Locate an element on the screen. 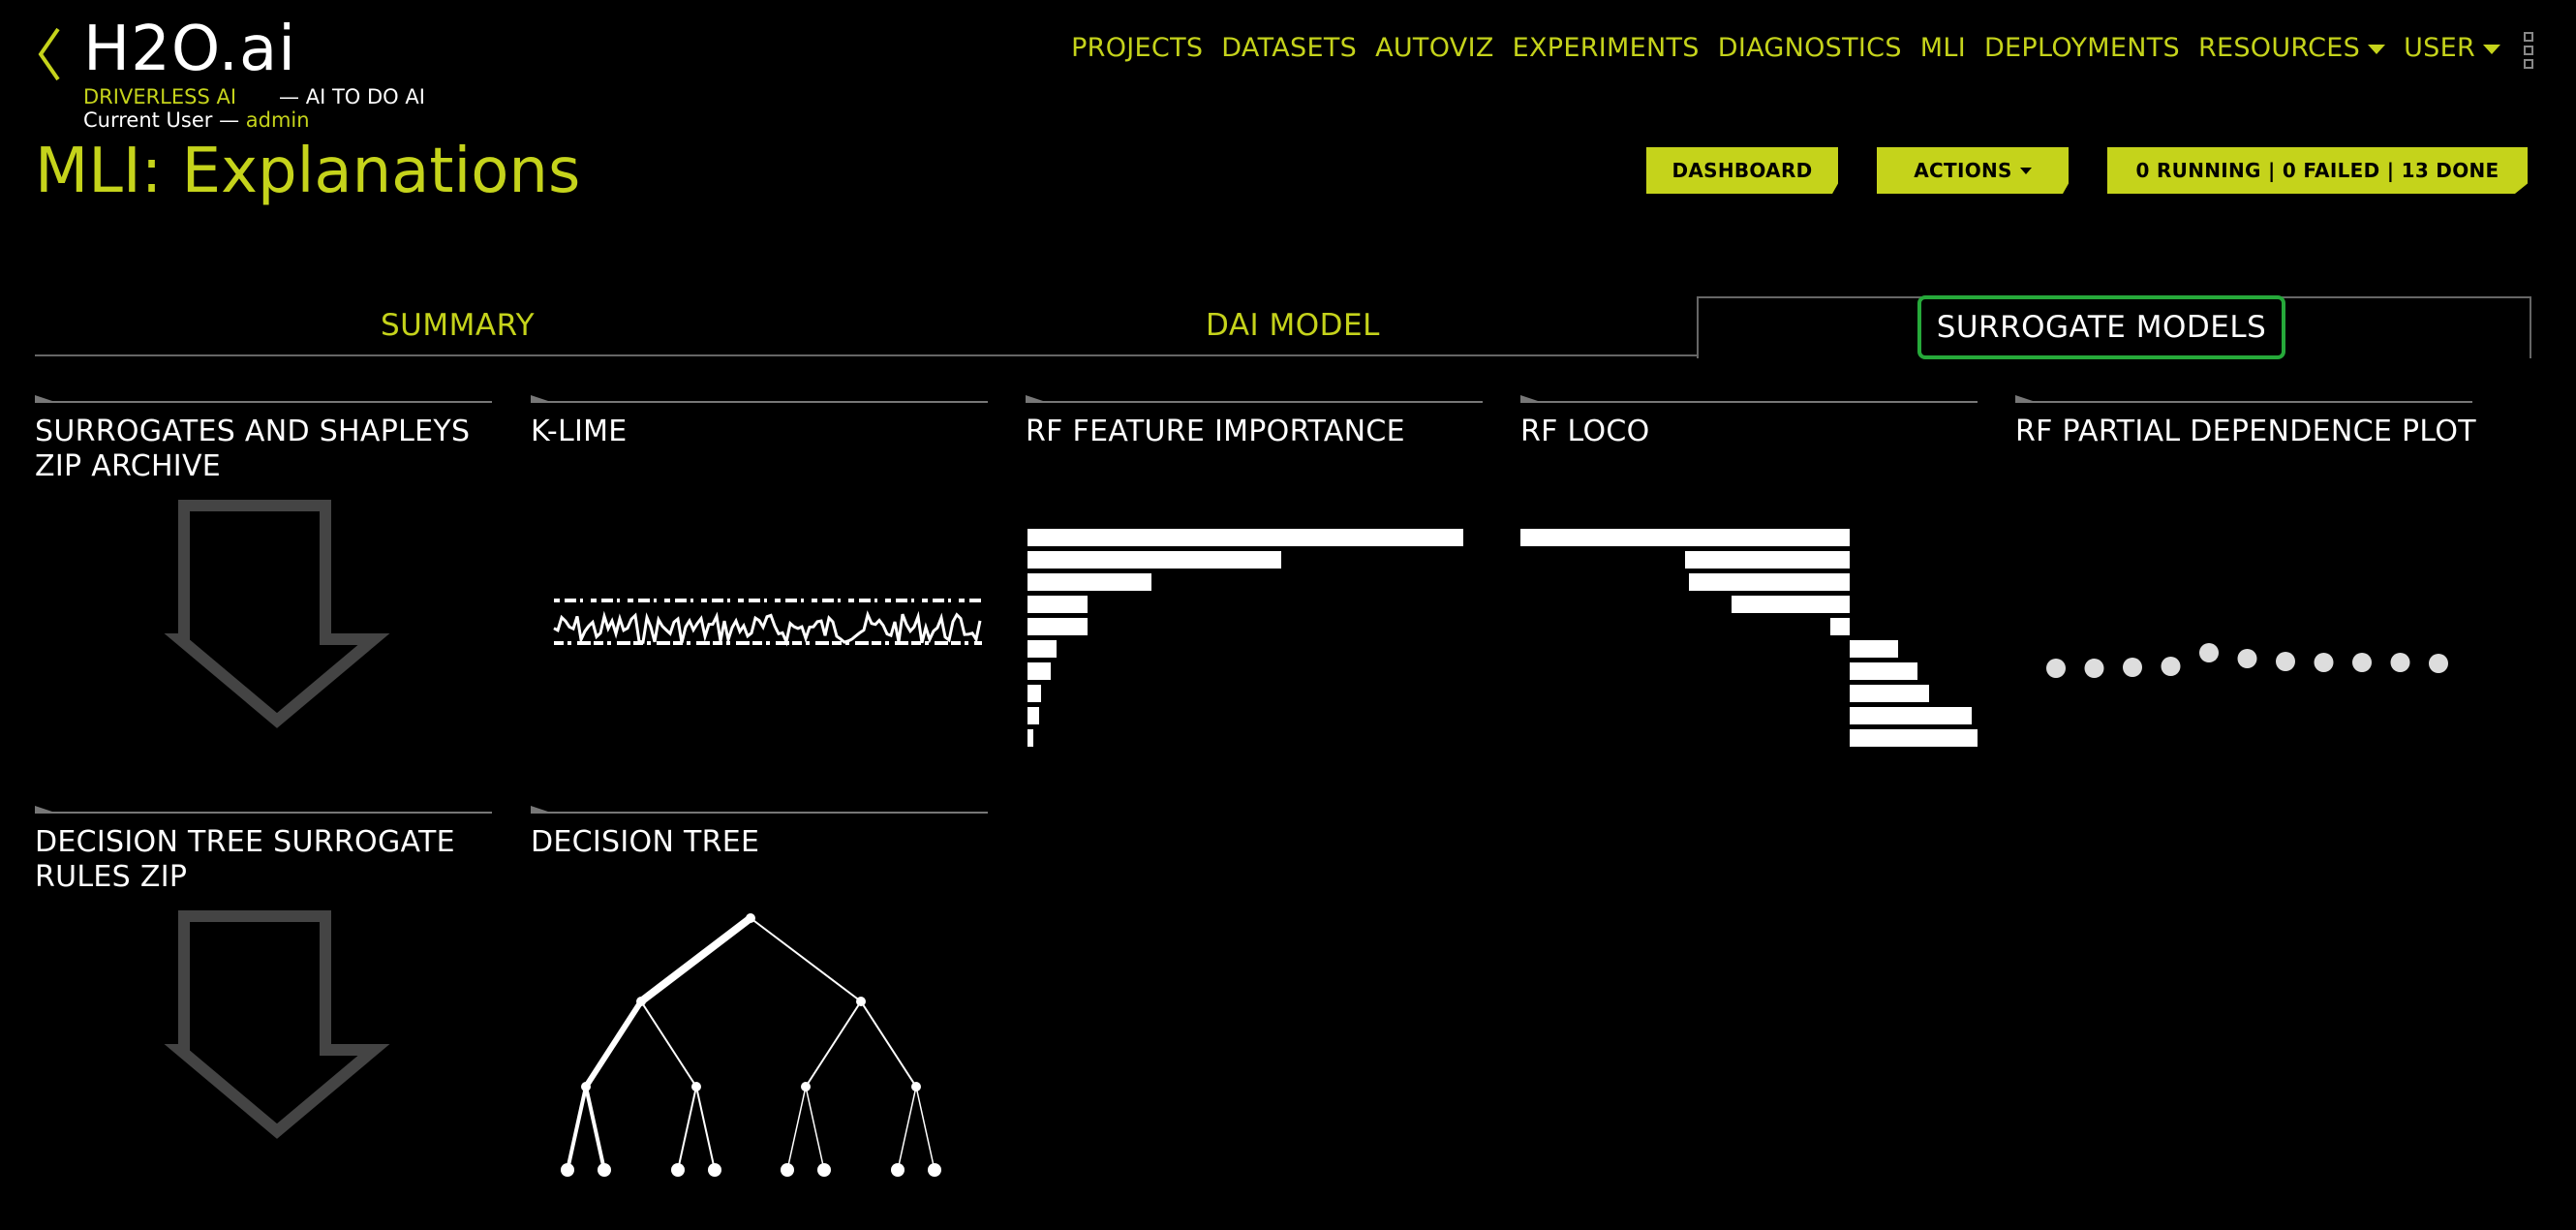  nav-diagnostics: DIAGNOSTICS is located at coordinates (1809, 48).